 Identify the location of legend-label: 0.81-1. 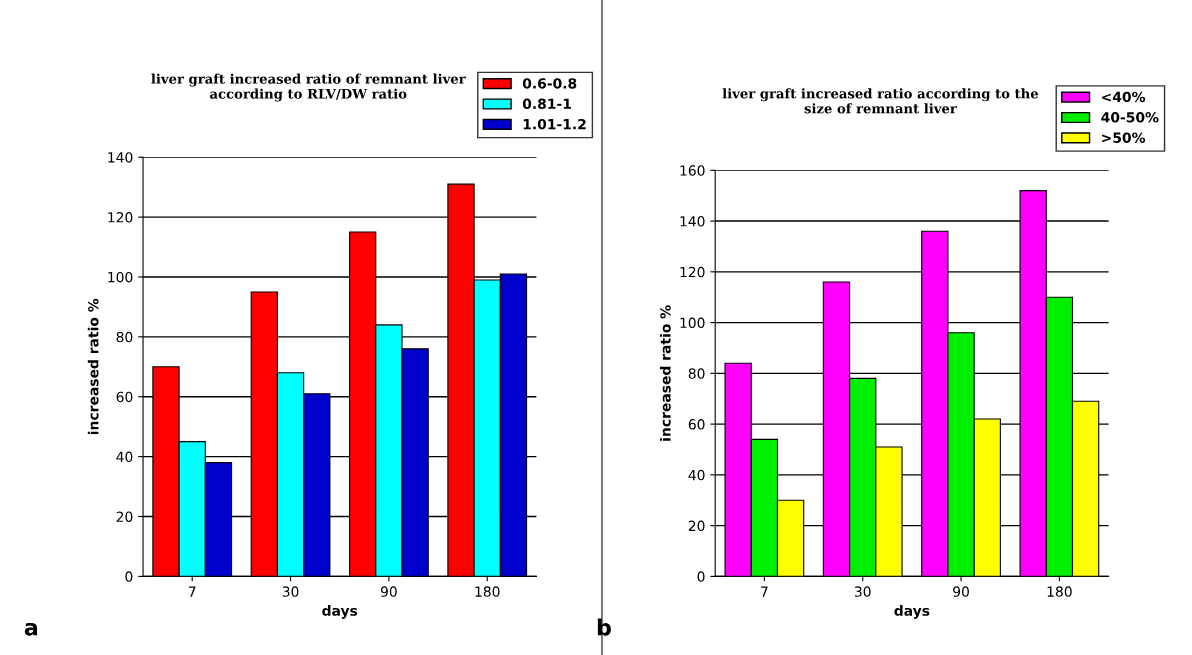
(546, 104).